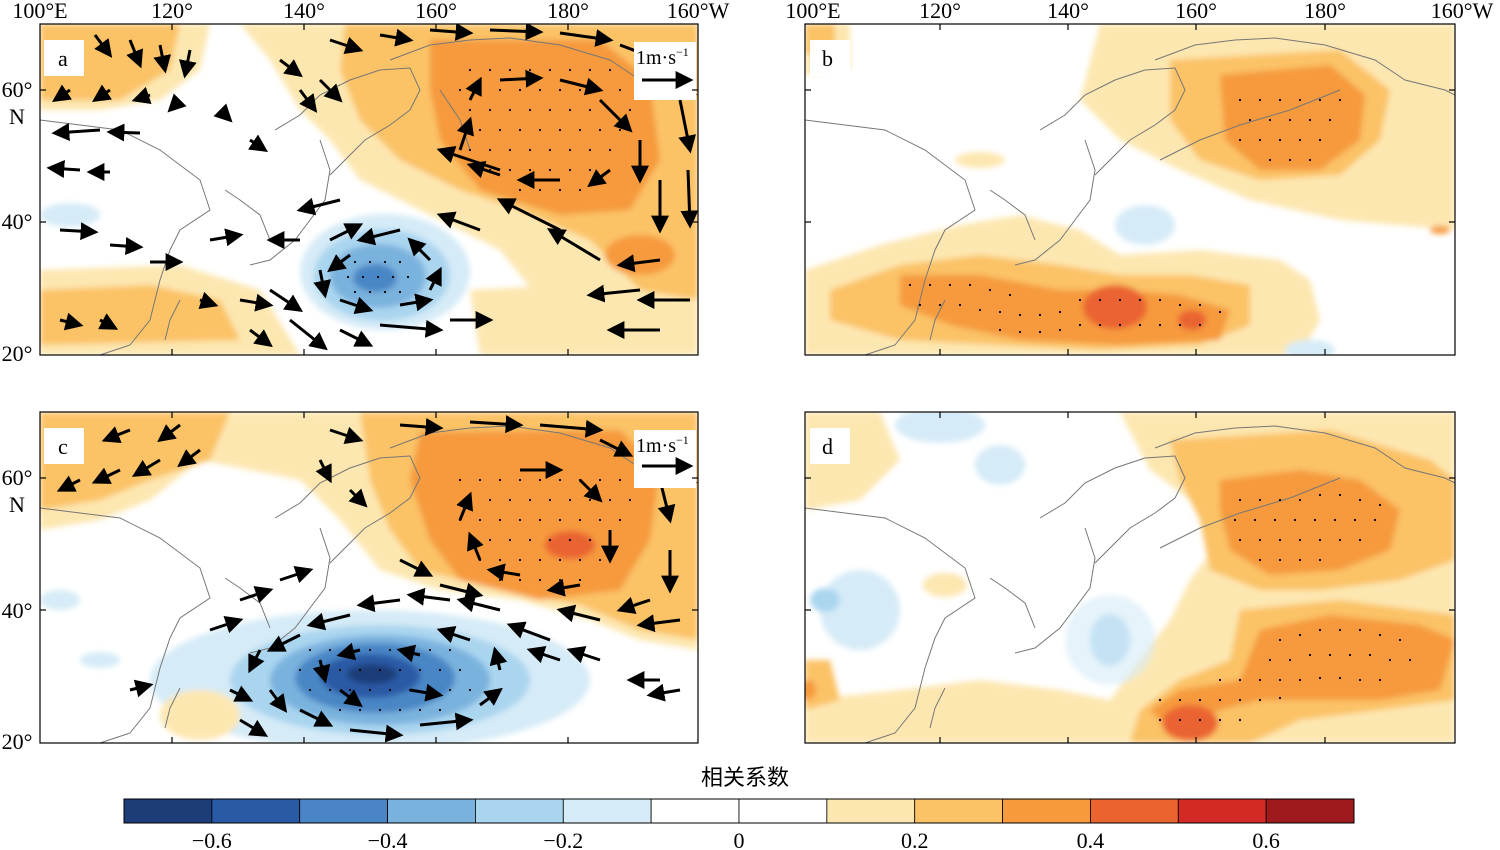  I want to click on panel-b-letter-box, so click(830, 58).